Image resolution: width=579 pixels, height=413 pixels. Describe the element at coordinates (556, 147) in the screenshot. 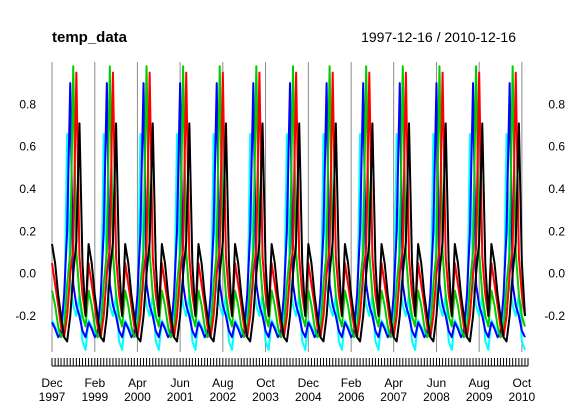

I see `y-tick-label-right: 0.6` at that location.